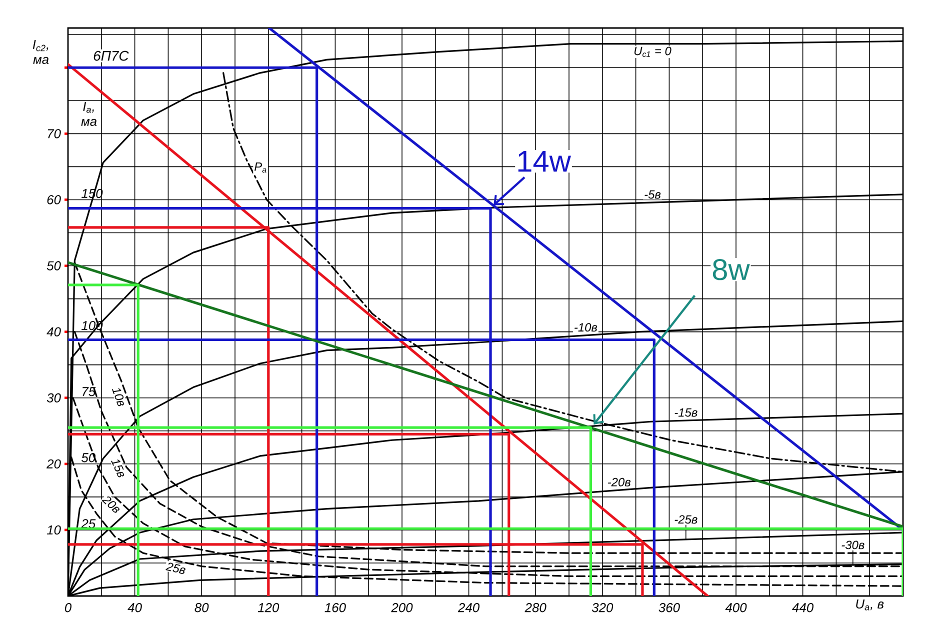 This screenshot has width=925, height=622. I want to click on x-tick-label: 40, so click(135, 607).